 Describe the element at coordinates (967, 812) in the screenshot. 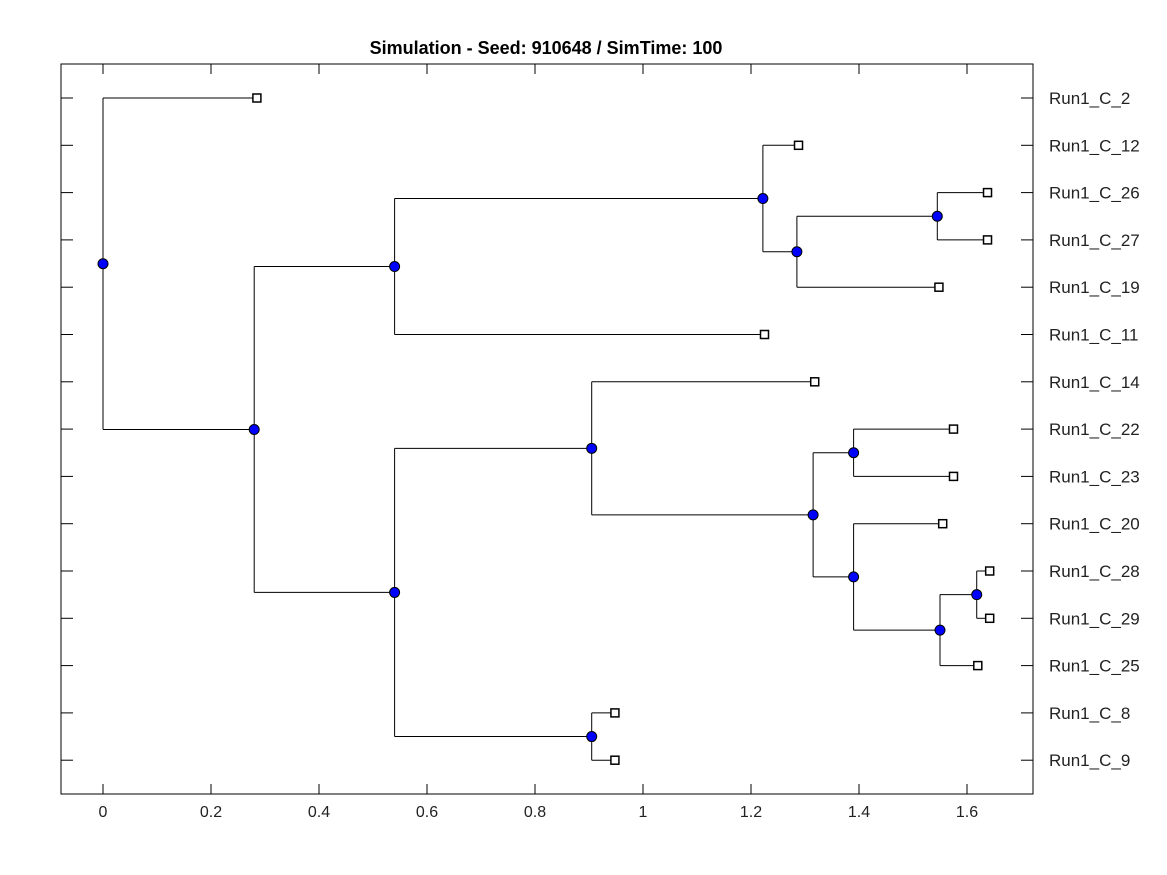

I see `x-tick-label: 1.6` at that location.